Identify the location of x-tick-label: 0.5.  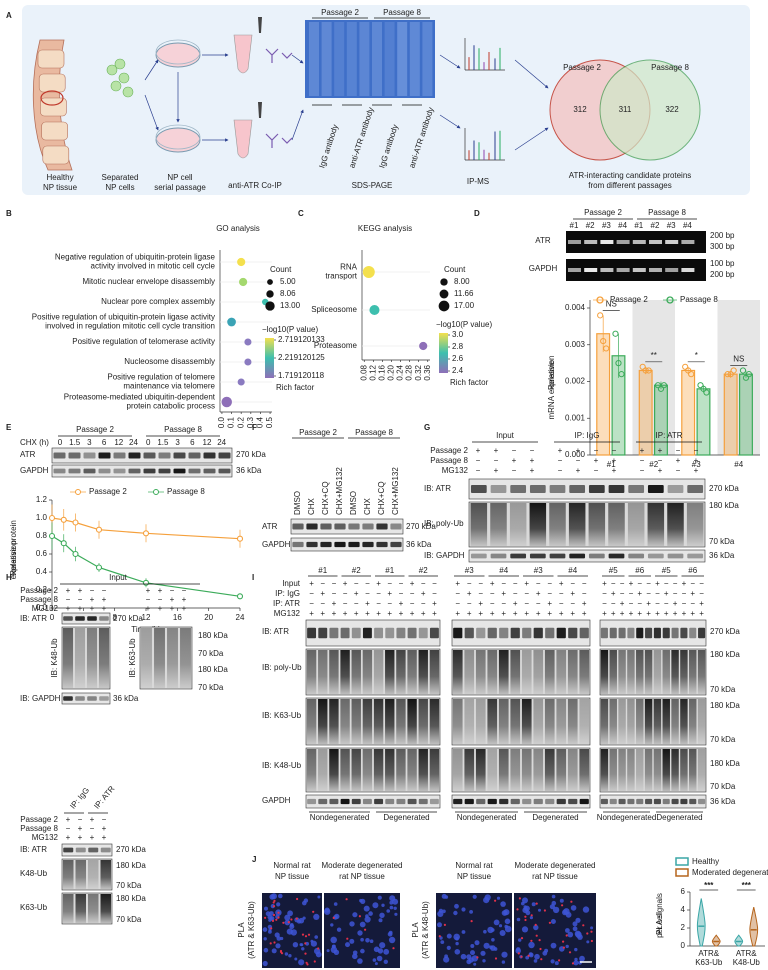
(269, 422).